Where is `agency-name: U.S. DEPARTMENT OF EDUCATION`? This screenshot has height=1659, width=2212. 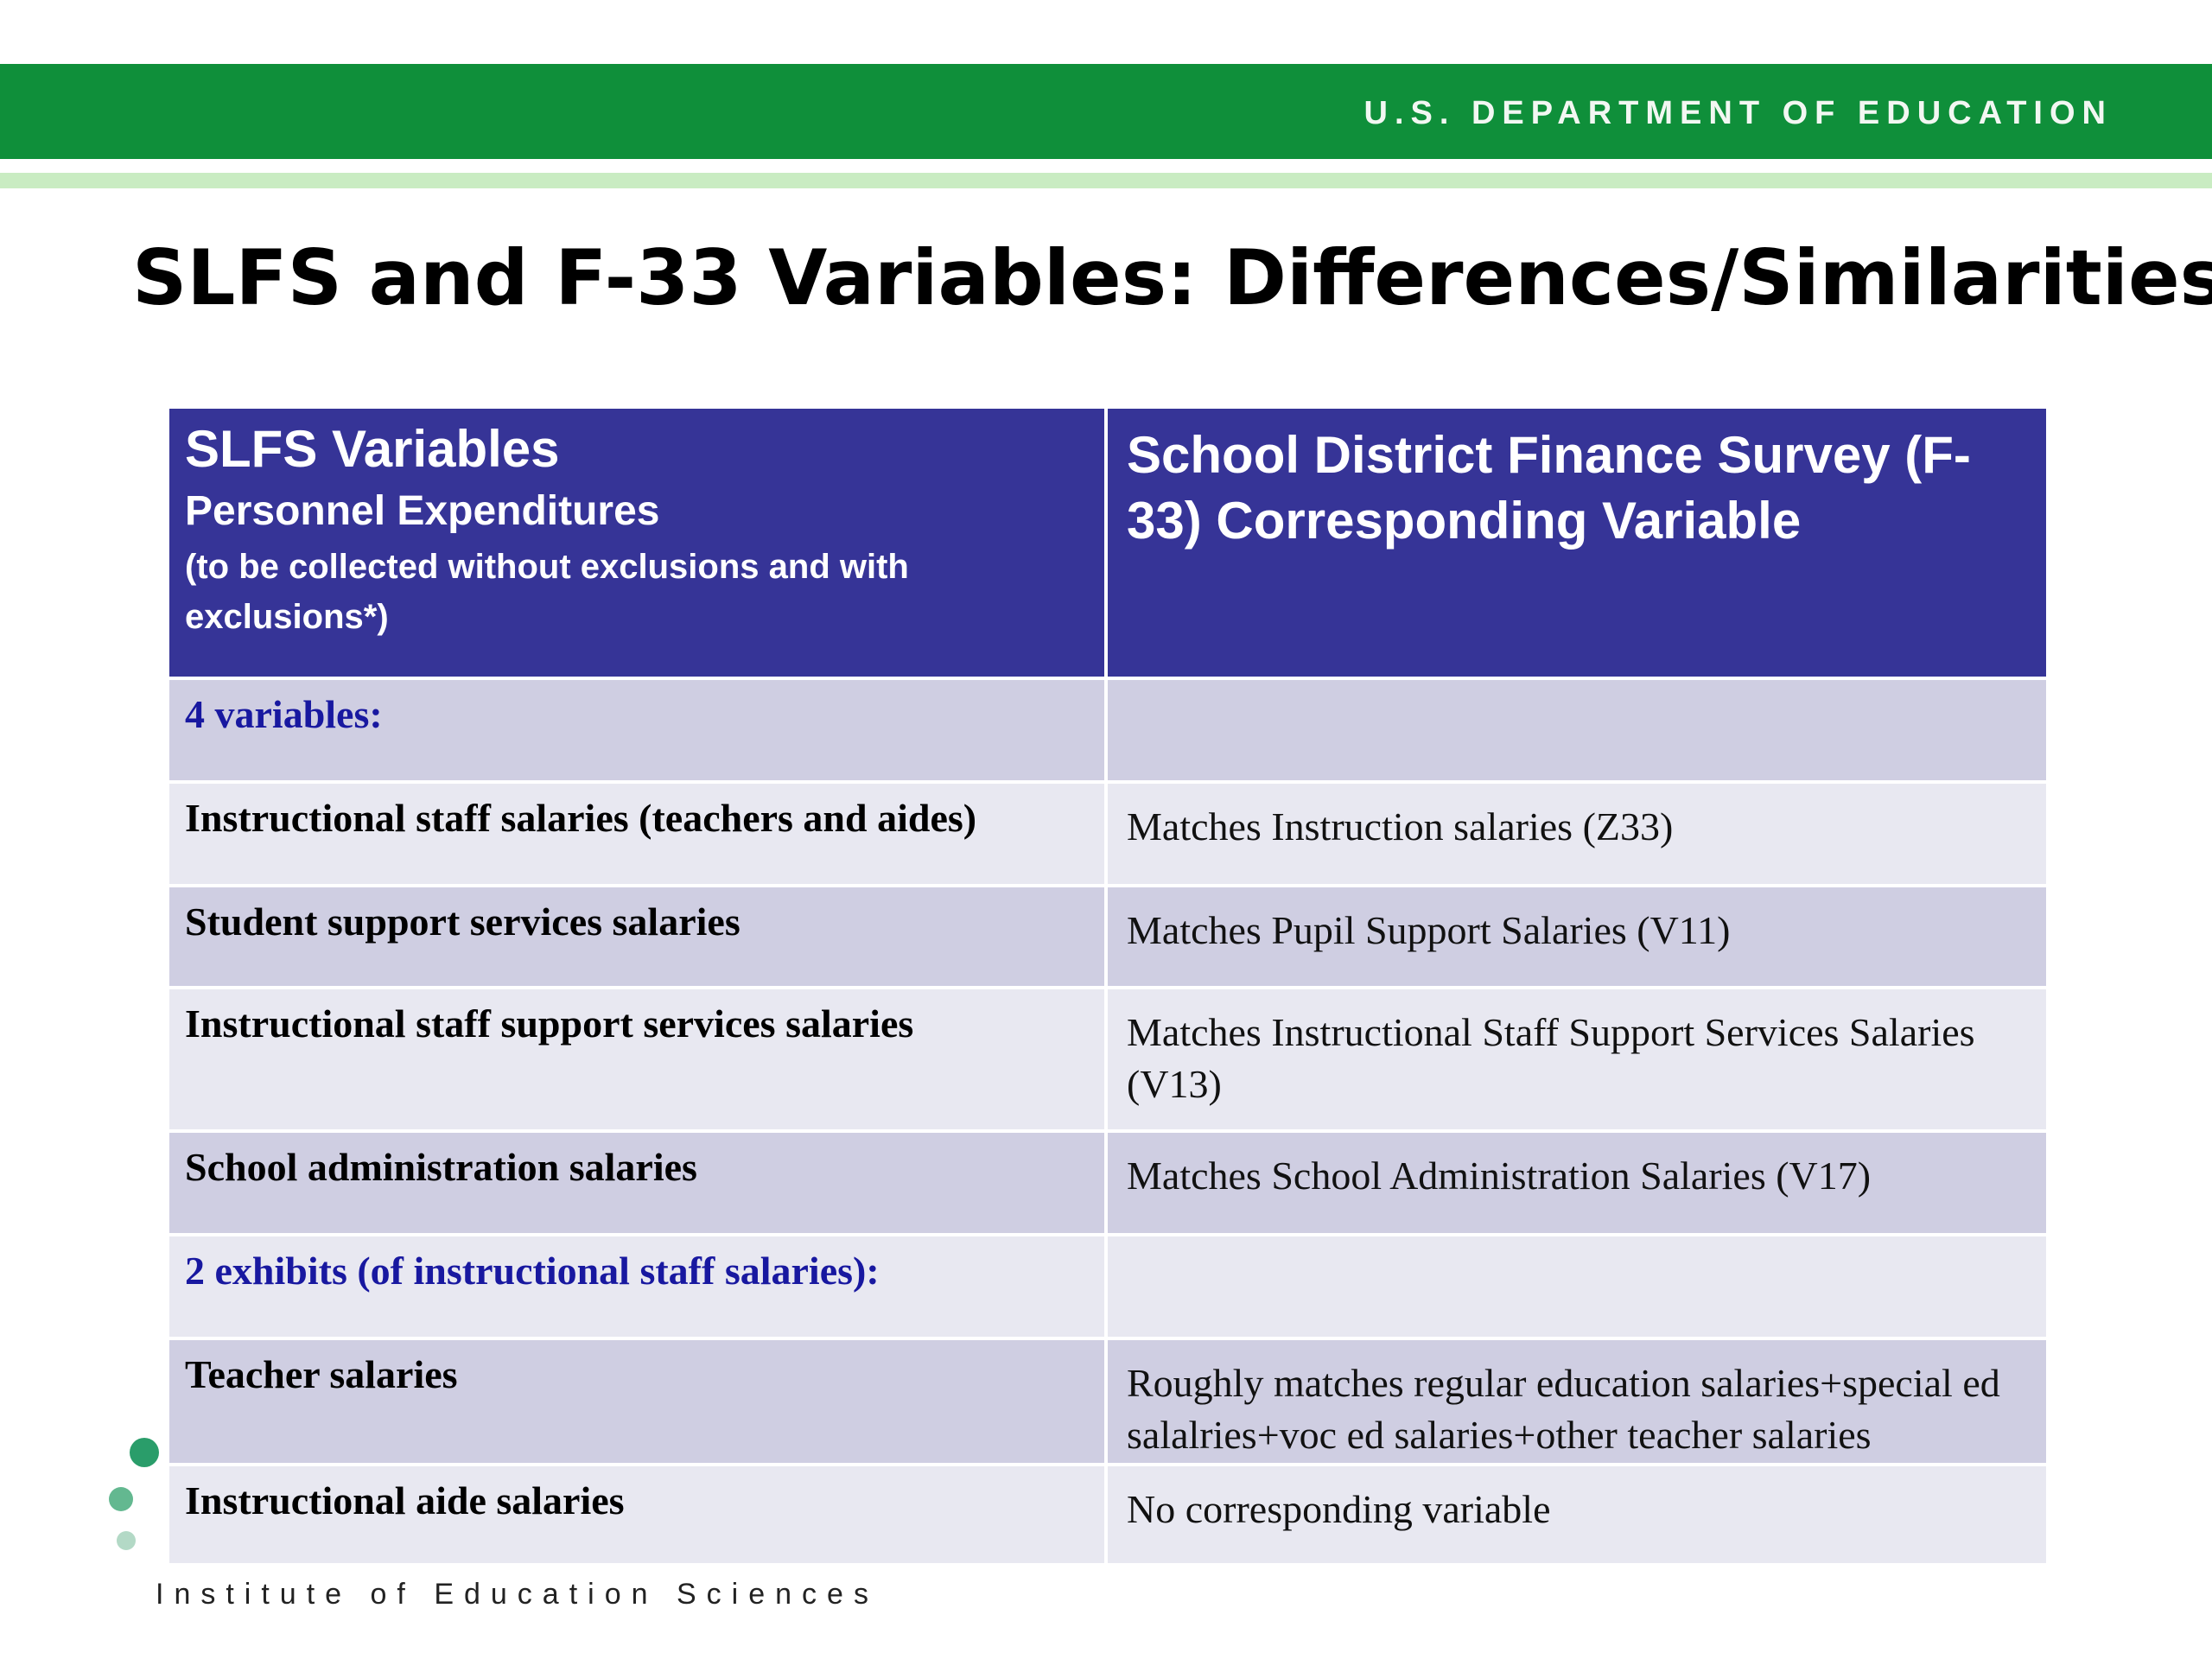
agency-name: U.S. DEPARTMENT OF EDUCATION is located at coordinates (1738, 113).